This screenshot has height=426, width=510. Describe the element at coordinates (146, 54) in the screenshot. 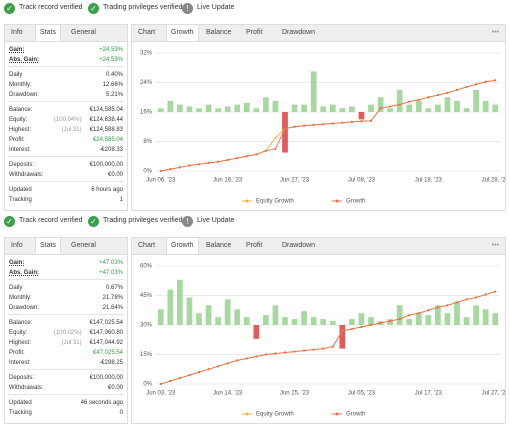

I see `y-tick-label: 32%` at that location.